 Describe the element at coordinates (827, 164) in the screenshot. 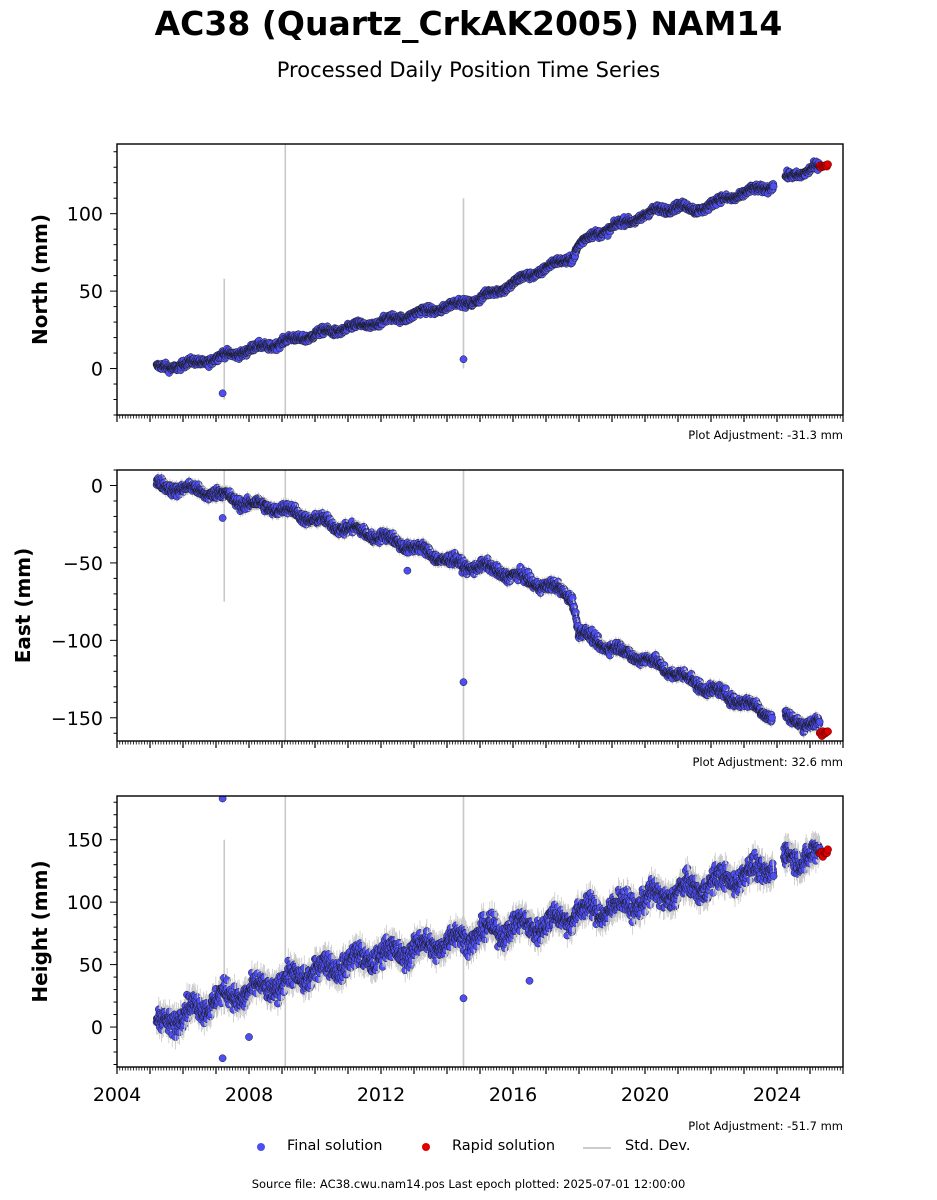

I see `rapid-solution-point` at that location.